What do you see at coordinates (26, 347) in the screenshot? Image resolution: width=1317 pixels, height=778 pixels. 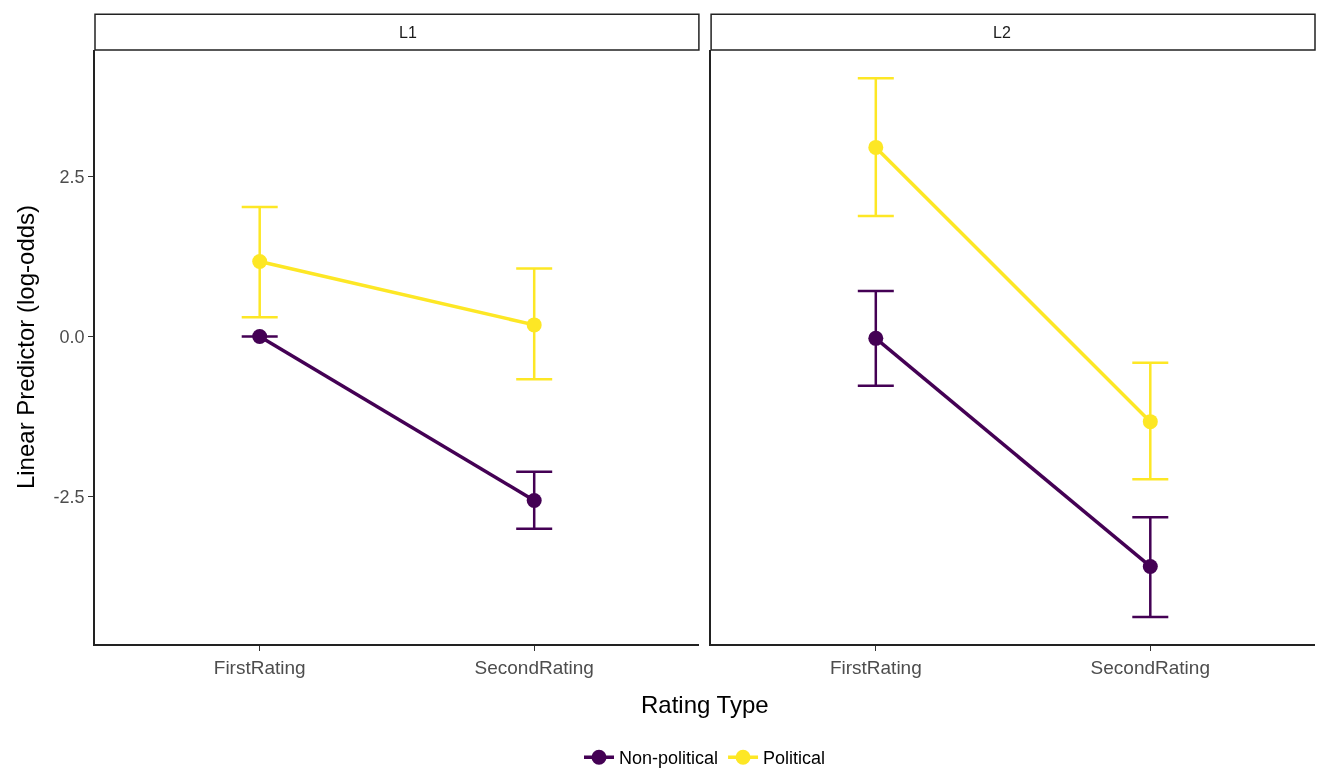 I see `y-axis-title: Linear Predictor (log-odds)` at bounding box center [26, 347].